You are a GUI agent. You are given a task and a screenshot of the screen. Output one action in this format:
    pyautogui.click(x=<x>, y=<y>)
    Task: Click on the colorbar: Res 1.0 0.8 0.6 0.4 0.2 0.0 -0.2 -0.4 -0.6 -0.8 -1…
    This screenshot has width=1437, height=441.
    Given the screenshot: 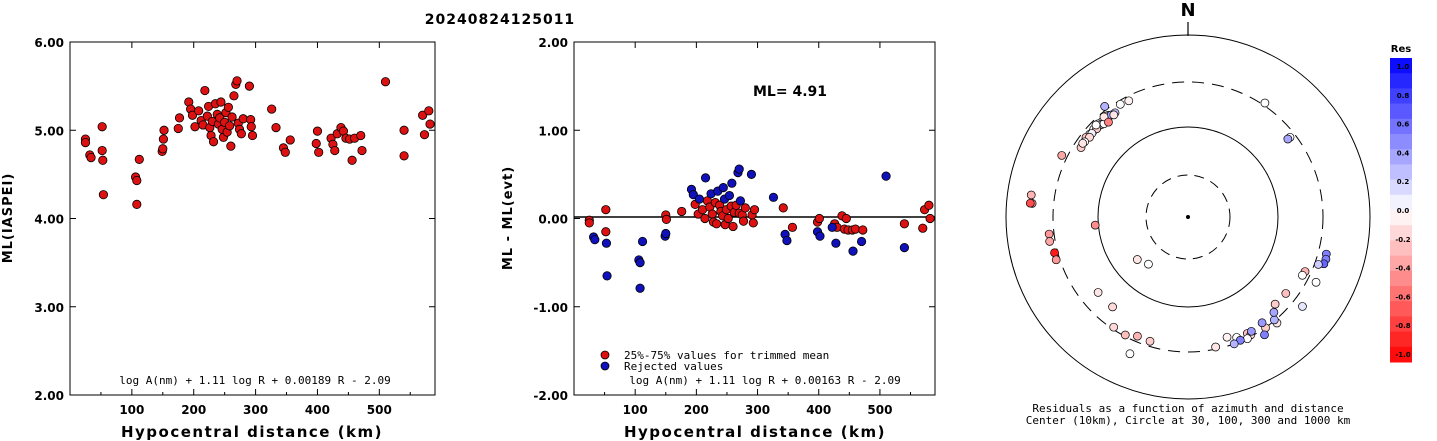 What is the action you would take?
    pyautogui.click(x=1401, y=203)
    